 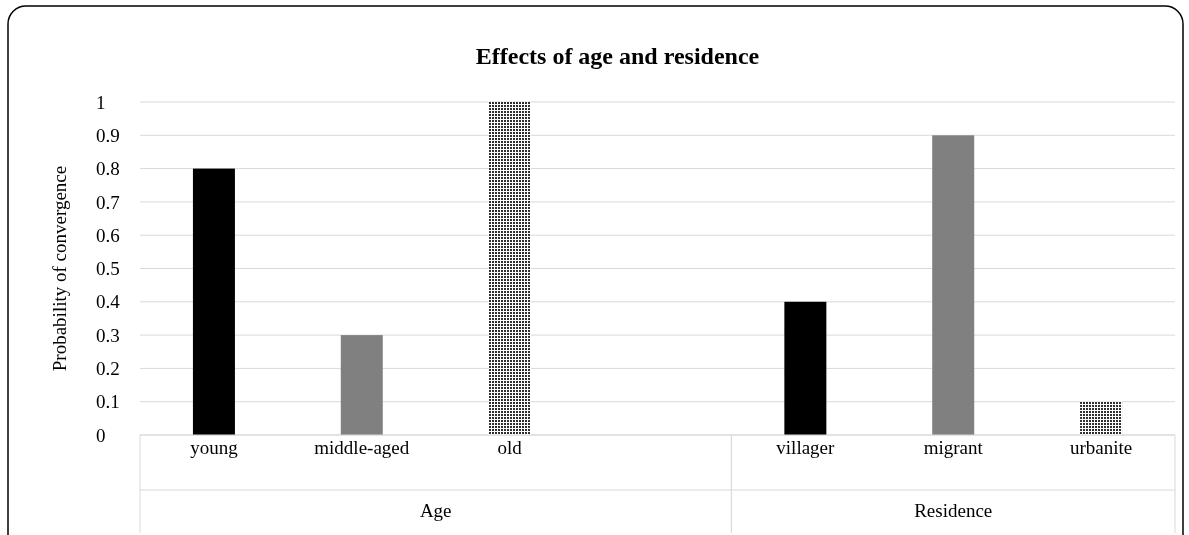 What do you see at coordinates (510, 447) in the screenshot?
I see `x-tick-label: old` at bounding box center [510, 447].